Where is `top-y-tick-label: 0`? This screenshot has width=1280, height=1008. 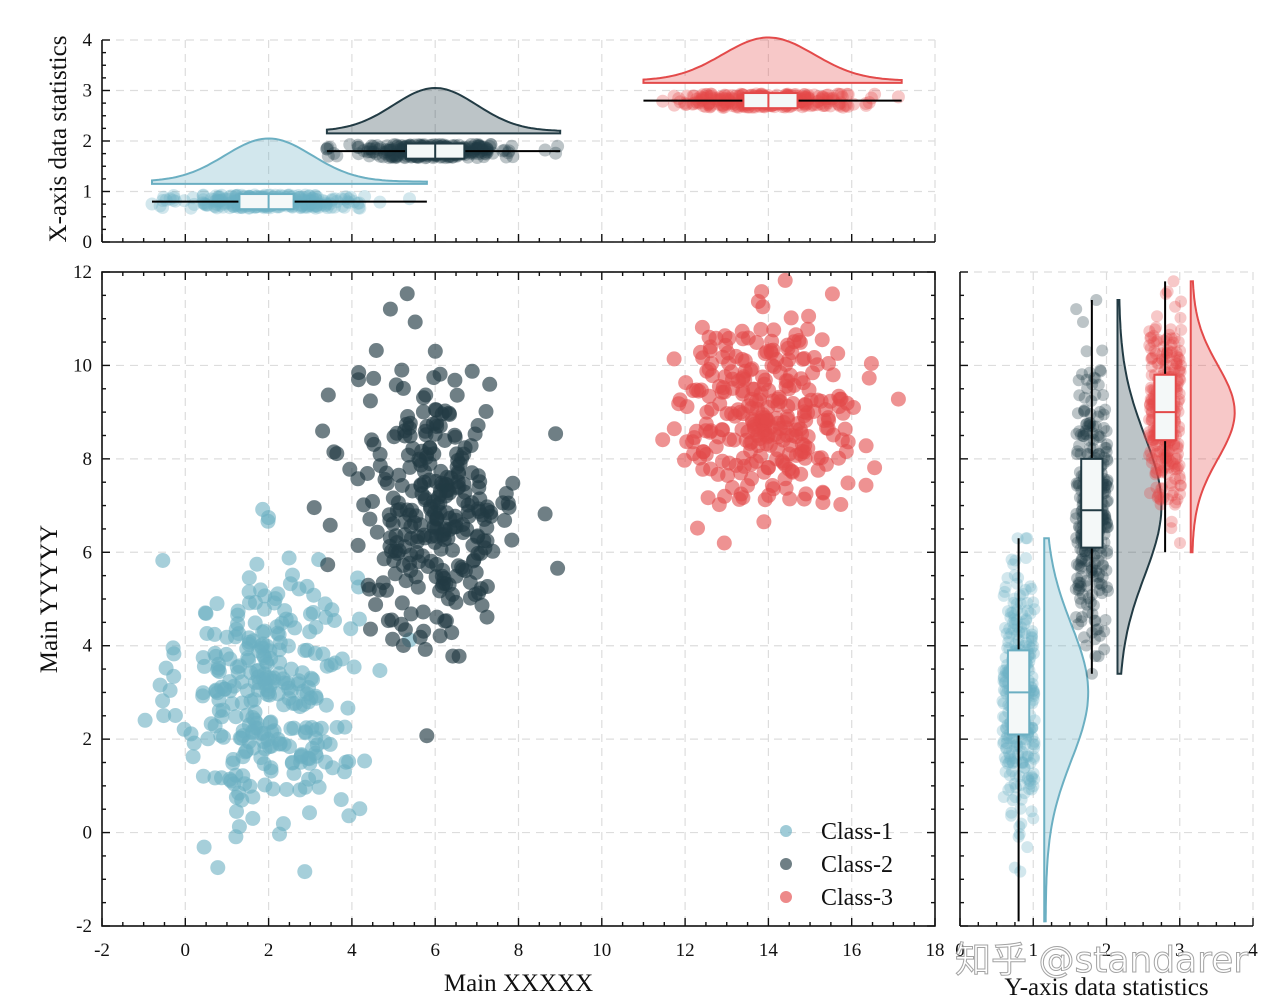
top-y-tick-label: 0 is located at coordinates (88, 242).